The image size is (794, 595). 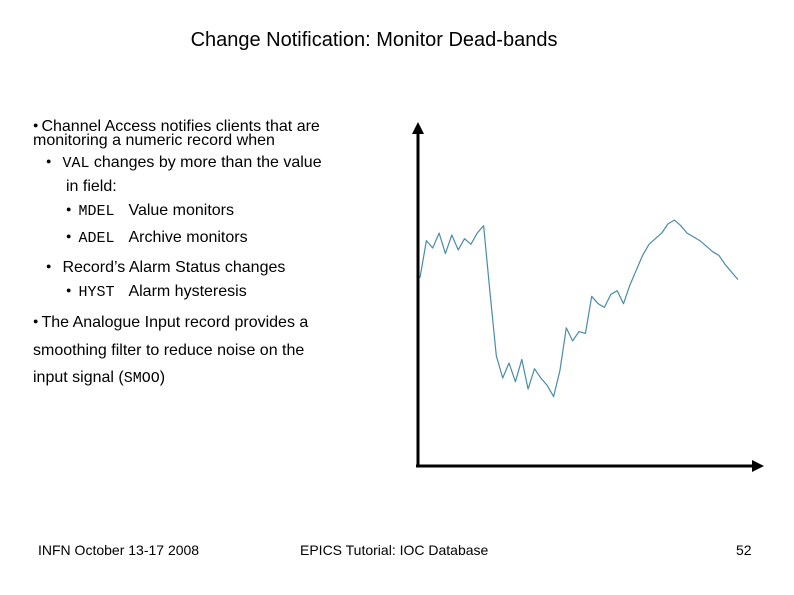 I want to click on series-group, so click(x=579, y=308).